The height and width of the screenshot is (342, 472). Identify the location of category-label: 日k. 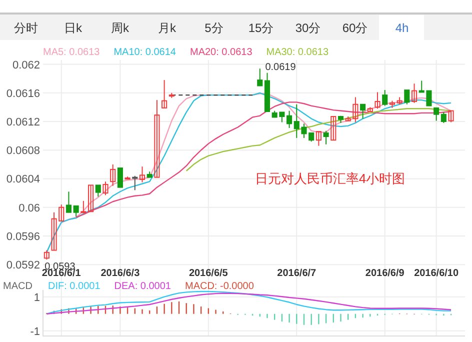
(73, 28).